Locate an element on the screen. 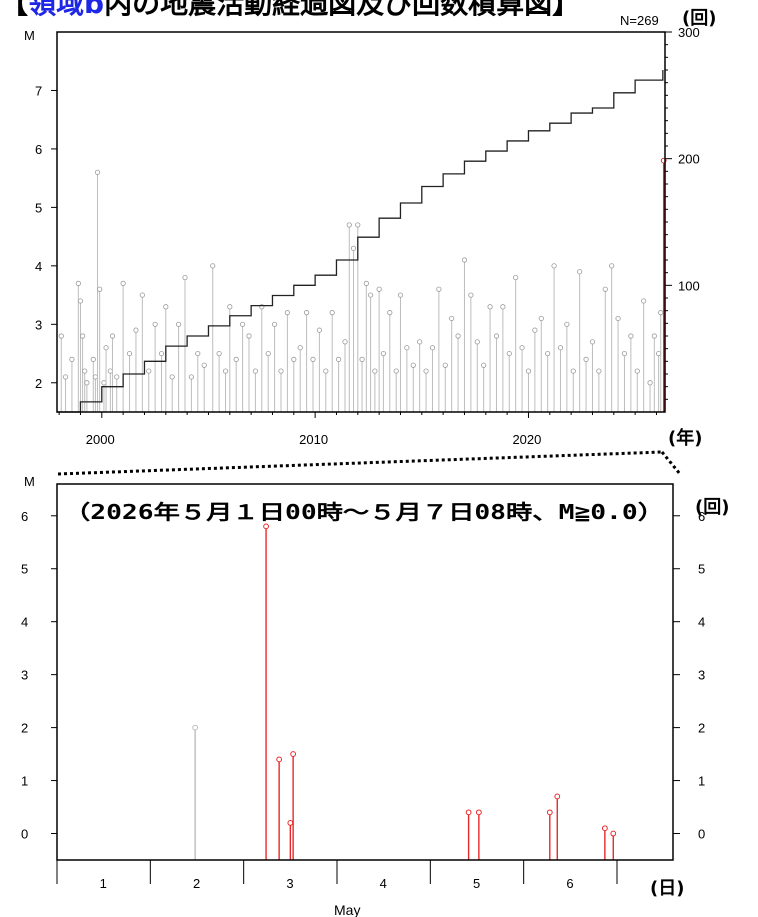 Image resolution: width=758 pixels, height=917 pixels. top-x-tick-label: 2010 is located at coordinates (313, 439).